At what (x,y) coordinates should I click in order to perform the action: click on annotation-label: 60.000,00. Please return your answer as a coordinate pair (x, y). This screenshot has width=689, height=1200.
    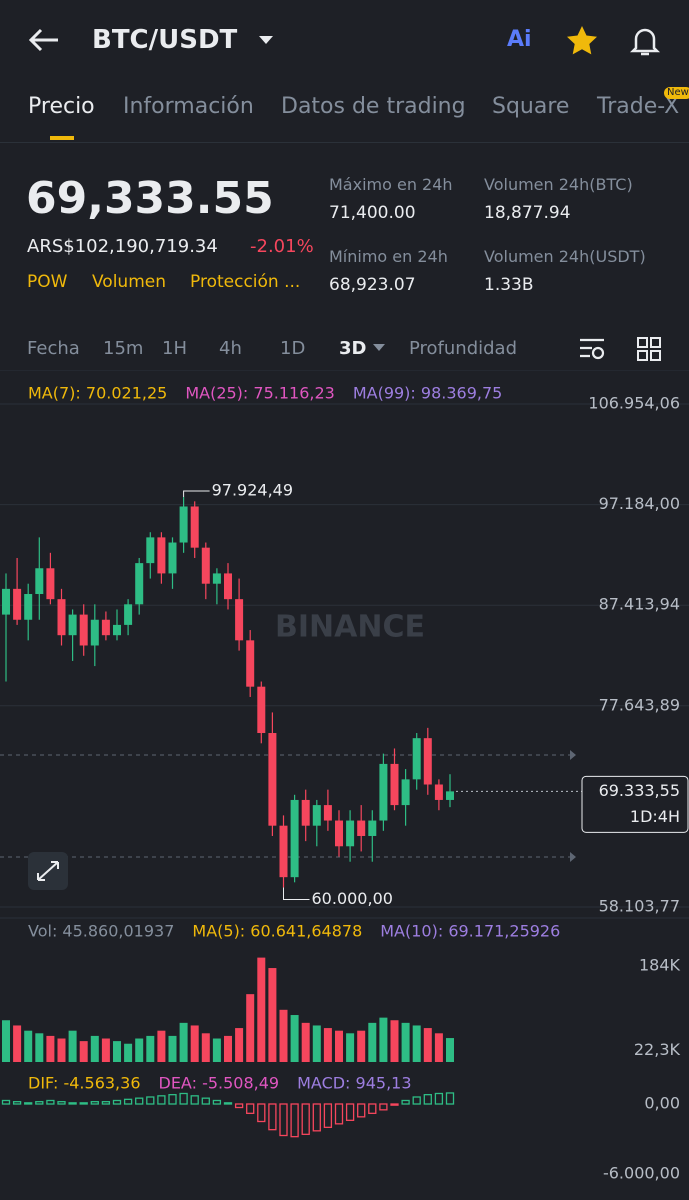
    Looking at the image, I should click on (352, 898).